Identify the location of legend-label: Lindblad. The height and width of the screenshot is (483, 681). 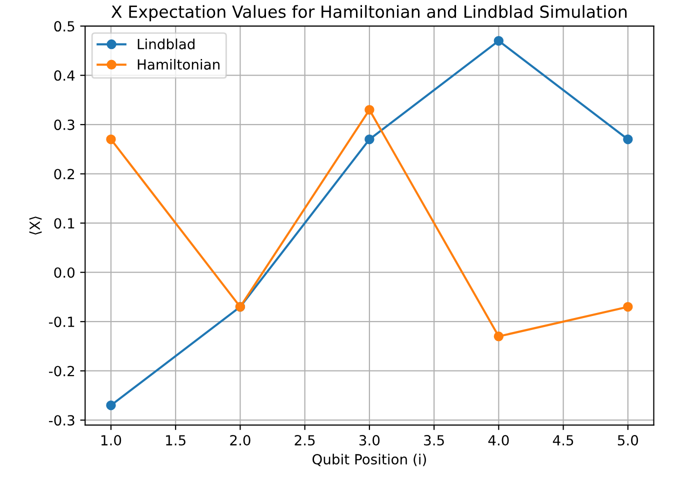
(166, 44).